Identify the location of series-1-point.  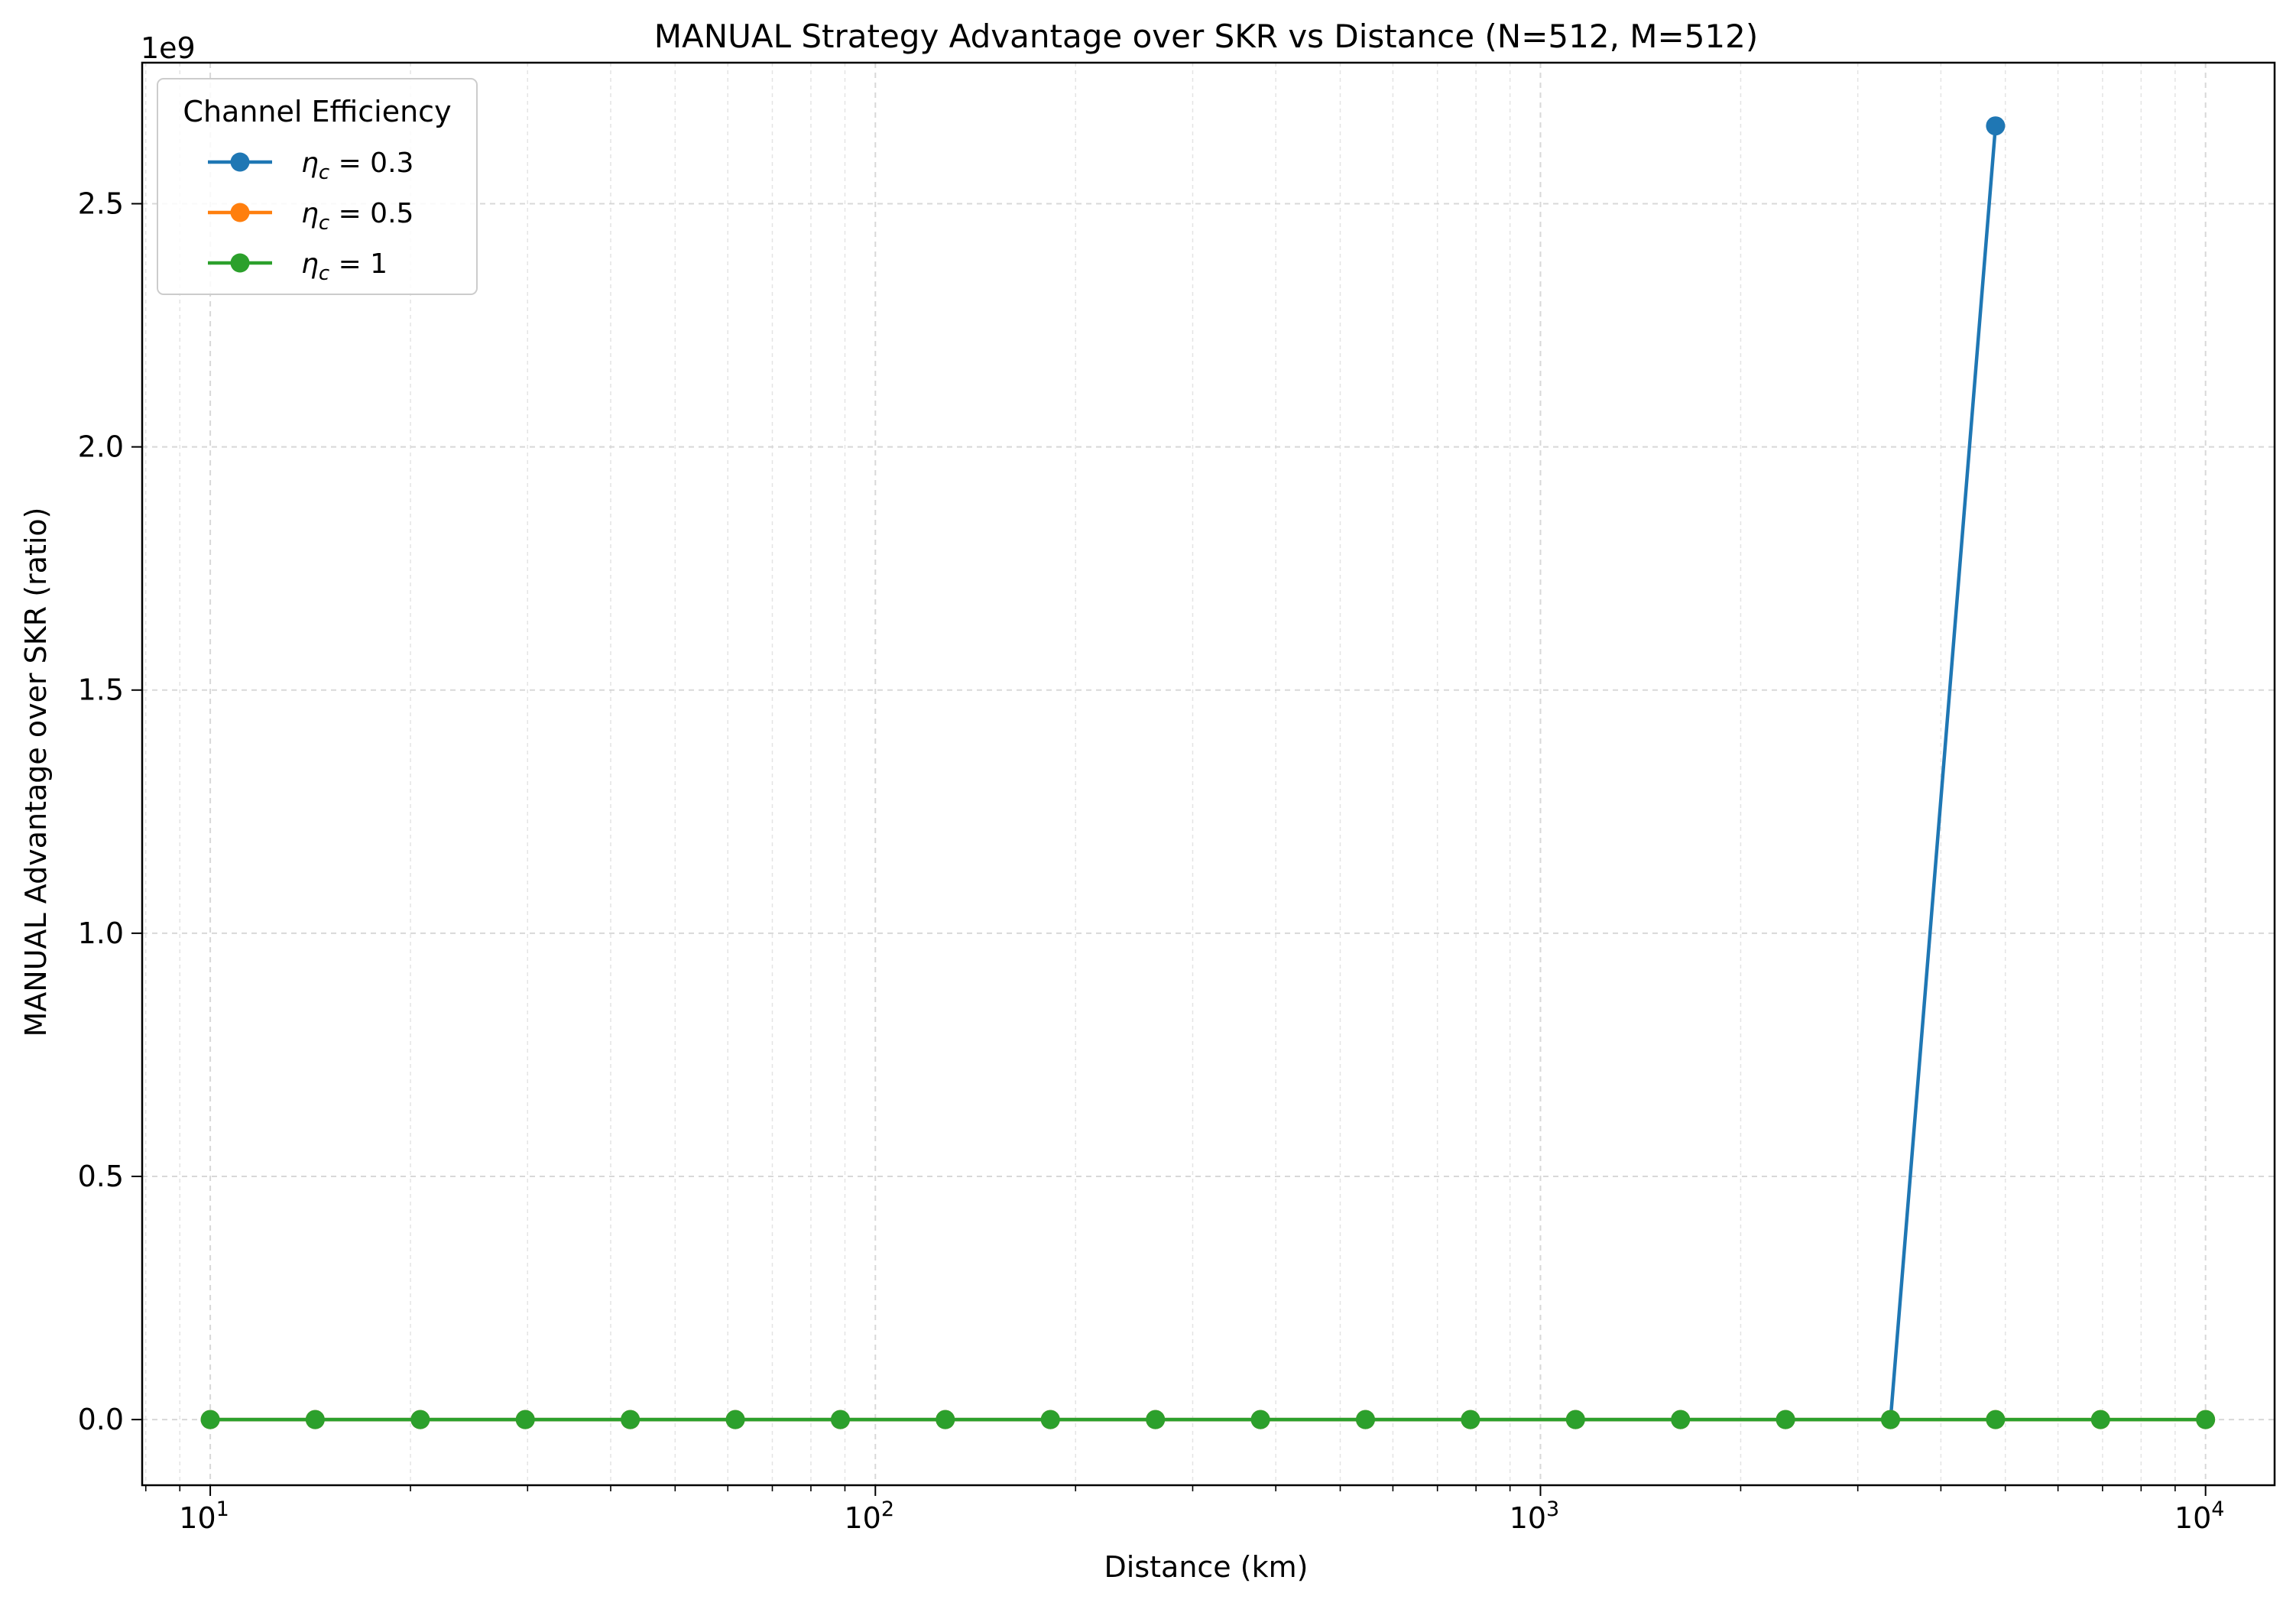
(1996, 126).